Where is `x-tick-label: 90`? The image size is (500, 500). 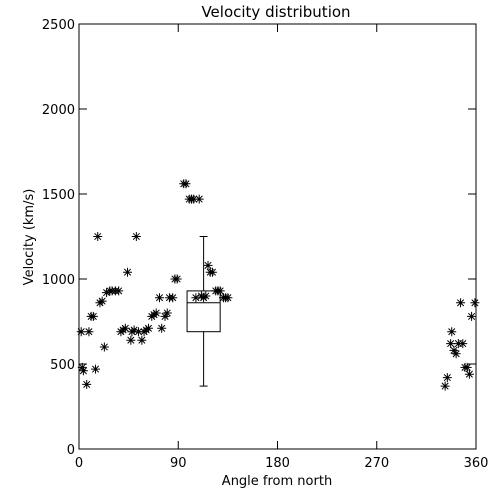
x-tick-label: 90 is located at coordinates (178, 463).